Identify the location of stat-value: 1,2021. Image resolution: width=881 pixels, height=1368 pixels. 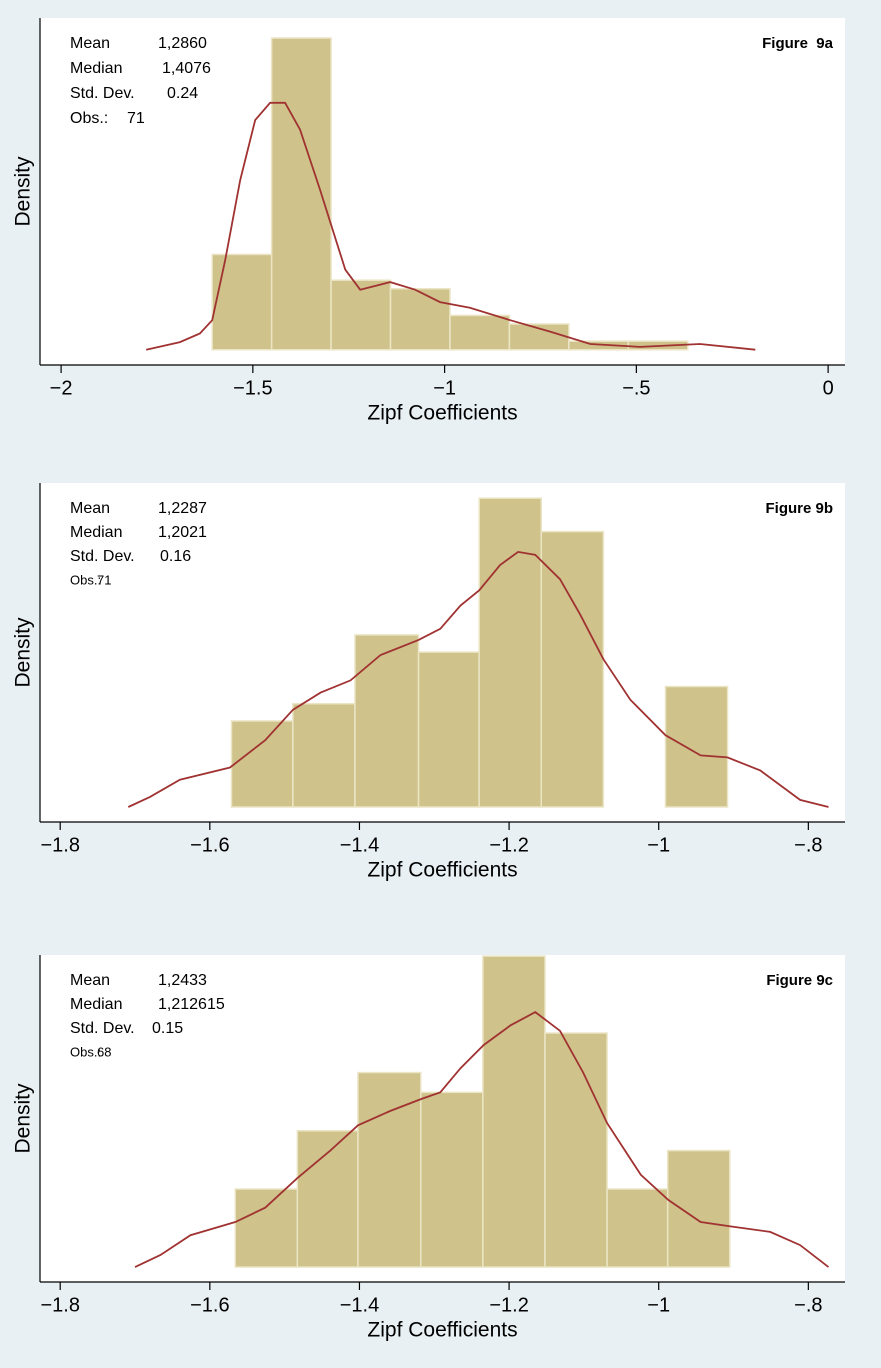
(182, 532).